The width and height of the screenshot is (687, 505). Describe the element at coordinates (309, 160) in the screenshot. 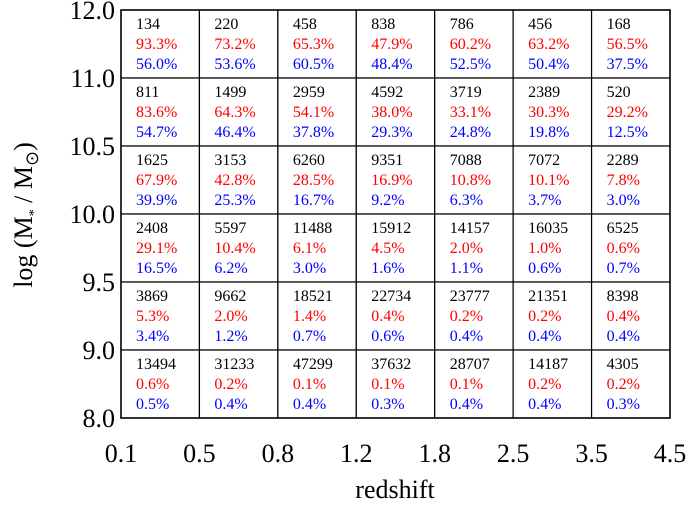

I see `cell-count: 6260` at that location.